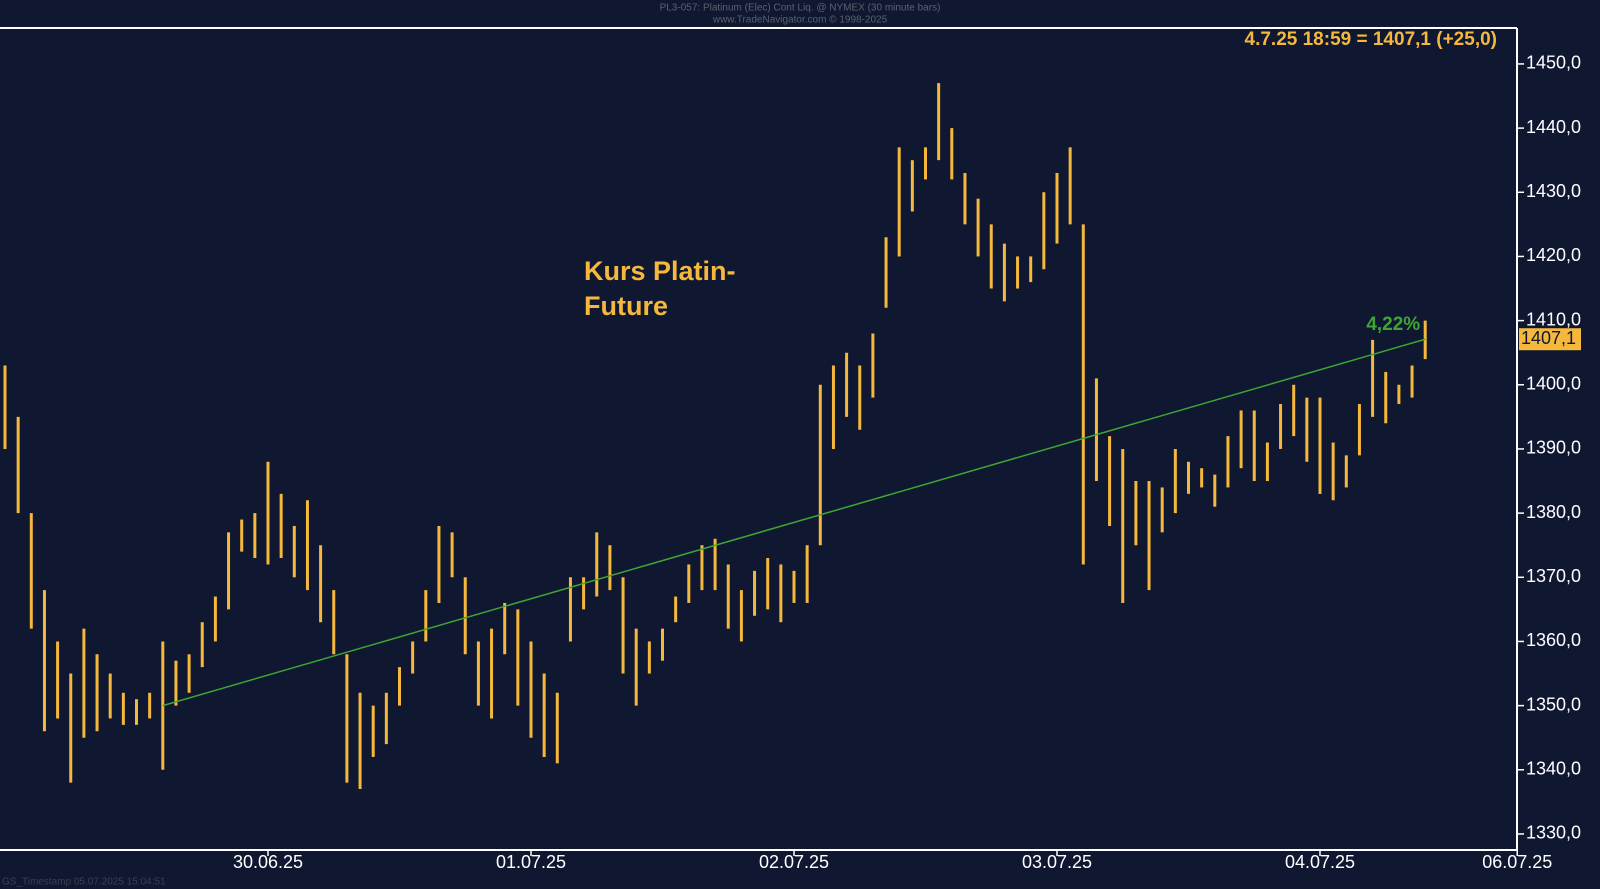 This screenshot has height=889, width=1600. Describe the element at coordinates (1553, 319) in the screenshot. I see `y-tick-label: 1410,0` at that location.